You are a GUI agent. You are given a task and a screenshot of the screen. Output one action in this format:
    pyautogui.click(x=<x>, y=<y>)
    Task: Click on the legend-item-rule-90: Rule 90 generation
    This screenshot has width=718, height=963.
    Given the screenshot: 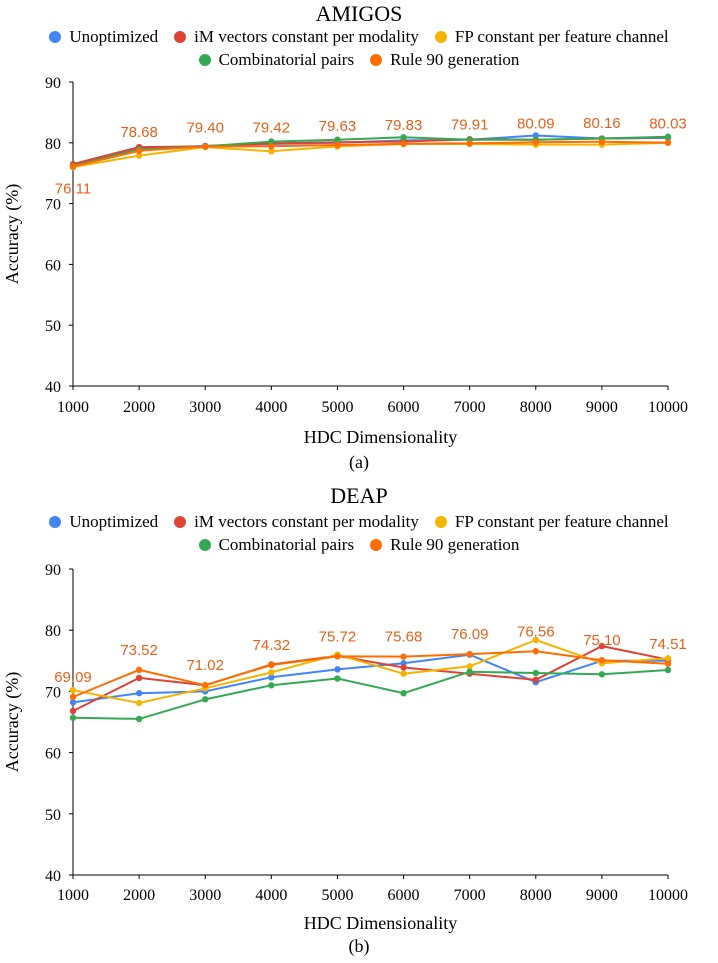 What is the action you would take?
    pyautogui.click(x=444, y=545)
    